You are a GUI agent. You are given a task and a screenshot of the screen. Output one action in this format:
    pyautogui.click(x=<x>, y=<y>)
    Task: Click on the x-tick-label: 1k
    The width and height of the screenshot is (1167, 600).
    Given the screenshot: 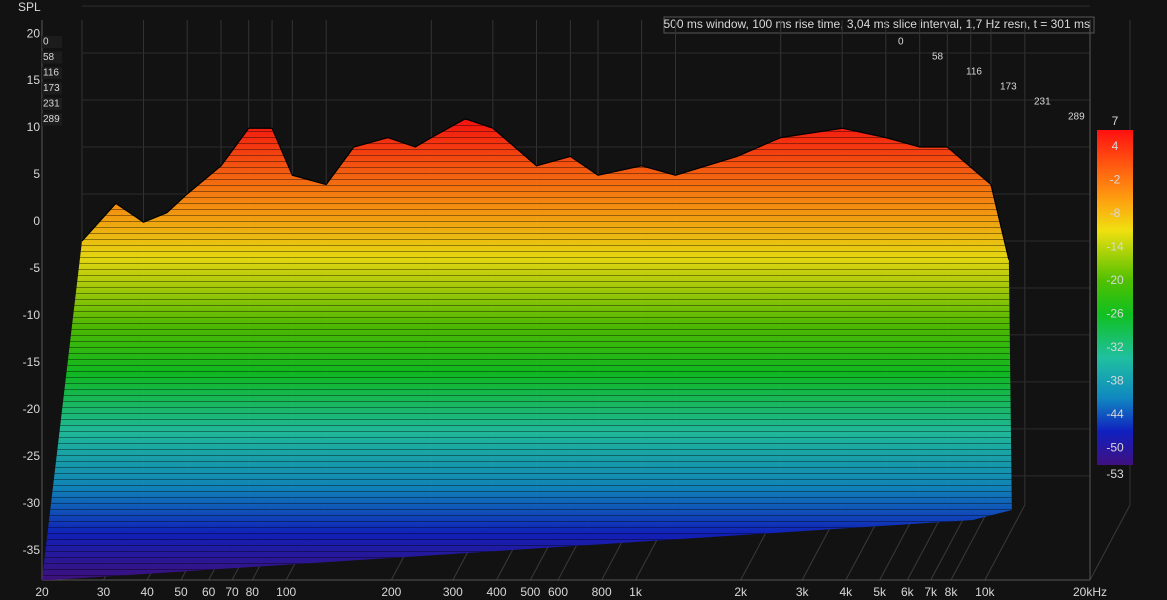 What is the action you would take?
    pyautogui.click(x=636, y=592)
    